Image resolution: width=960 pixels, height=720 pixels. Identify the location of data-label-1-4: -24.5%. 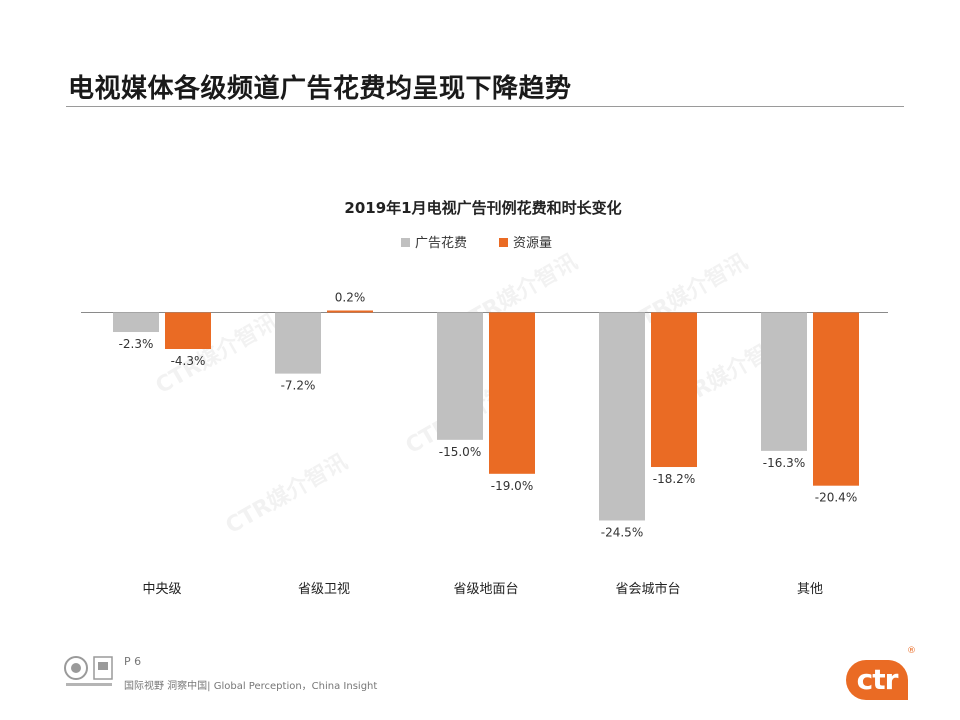
(622, 533).